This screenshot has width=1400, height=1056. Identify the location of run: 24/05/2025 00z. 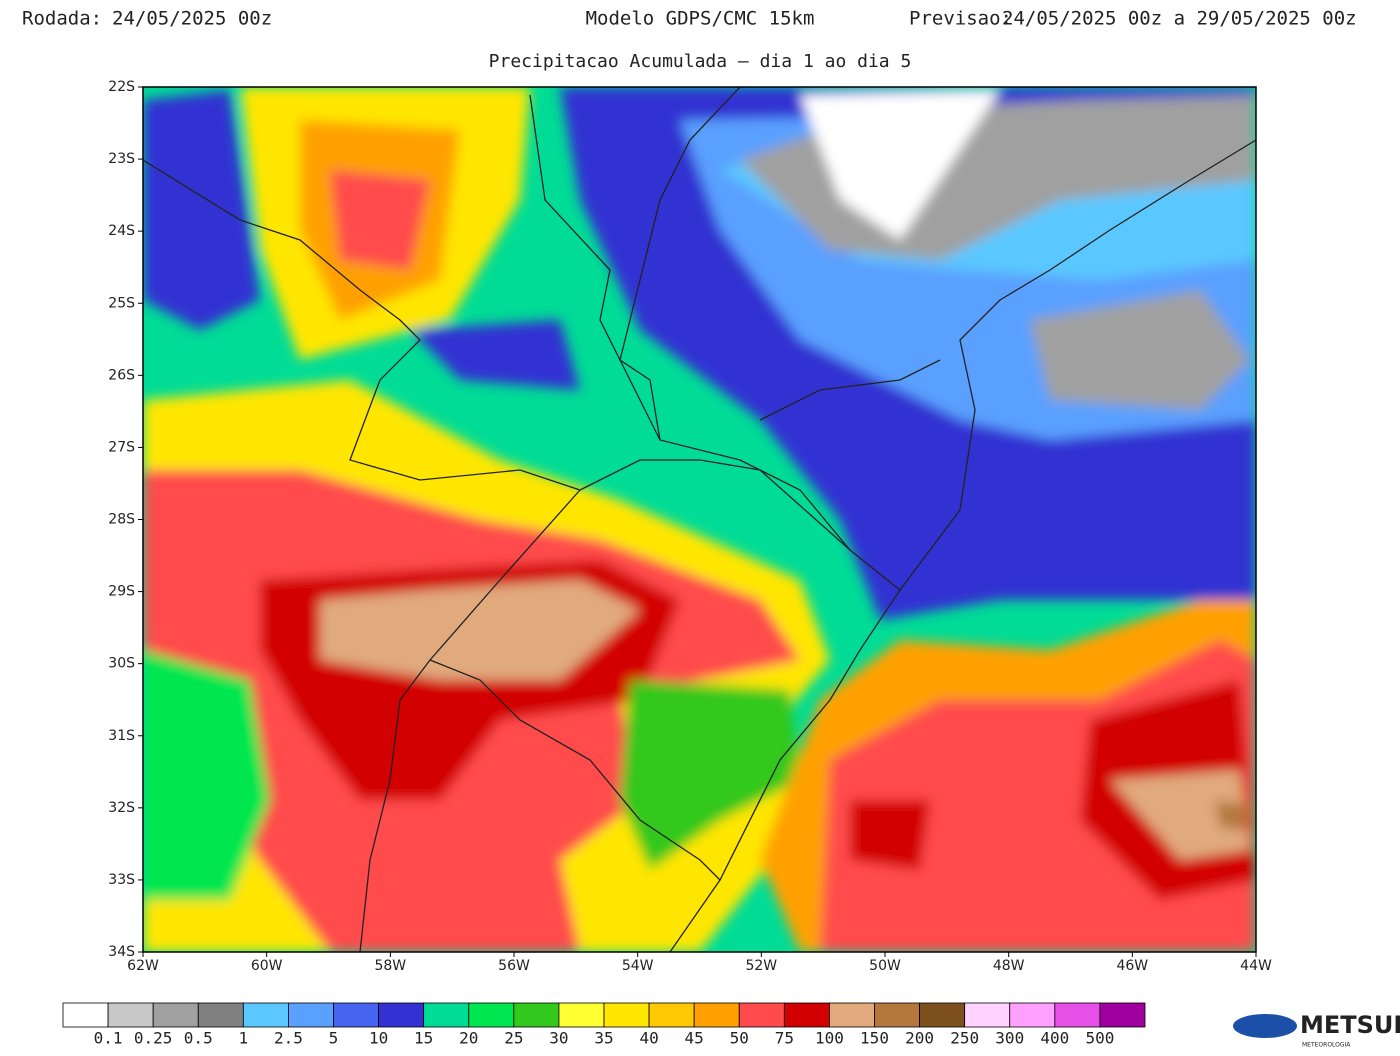
(192, 19).